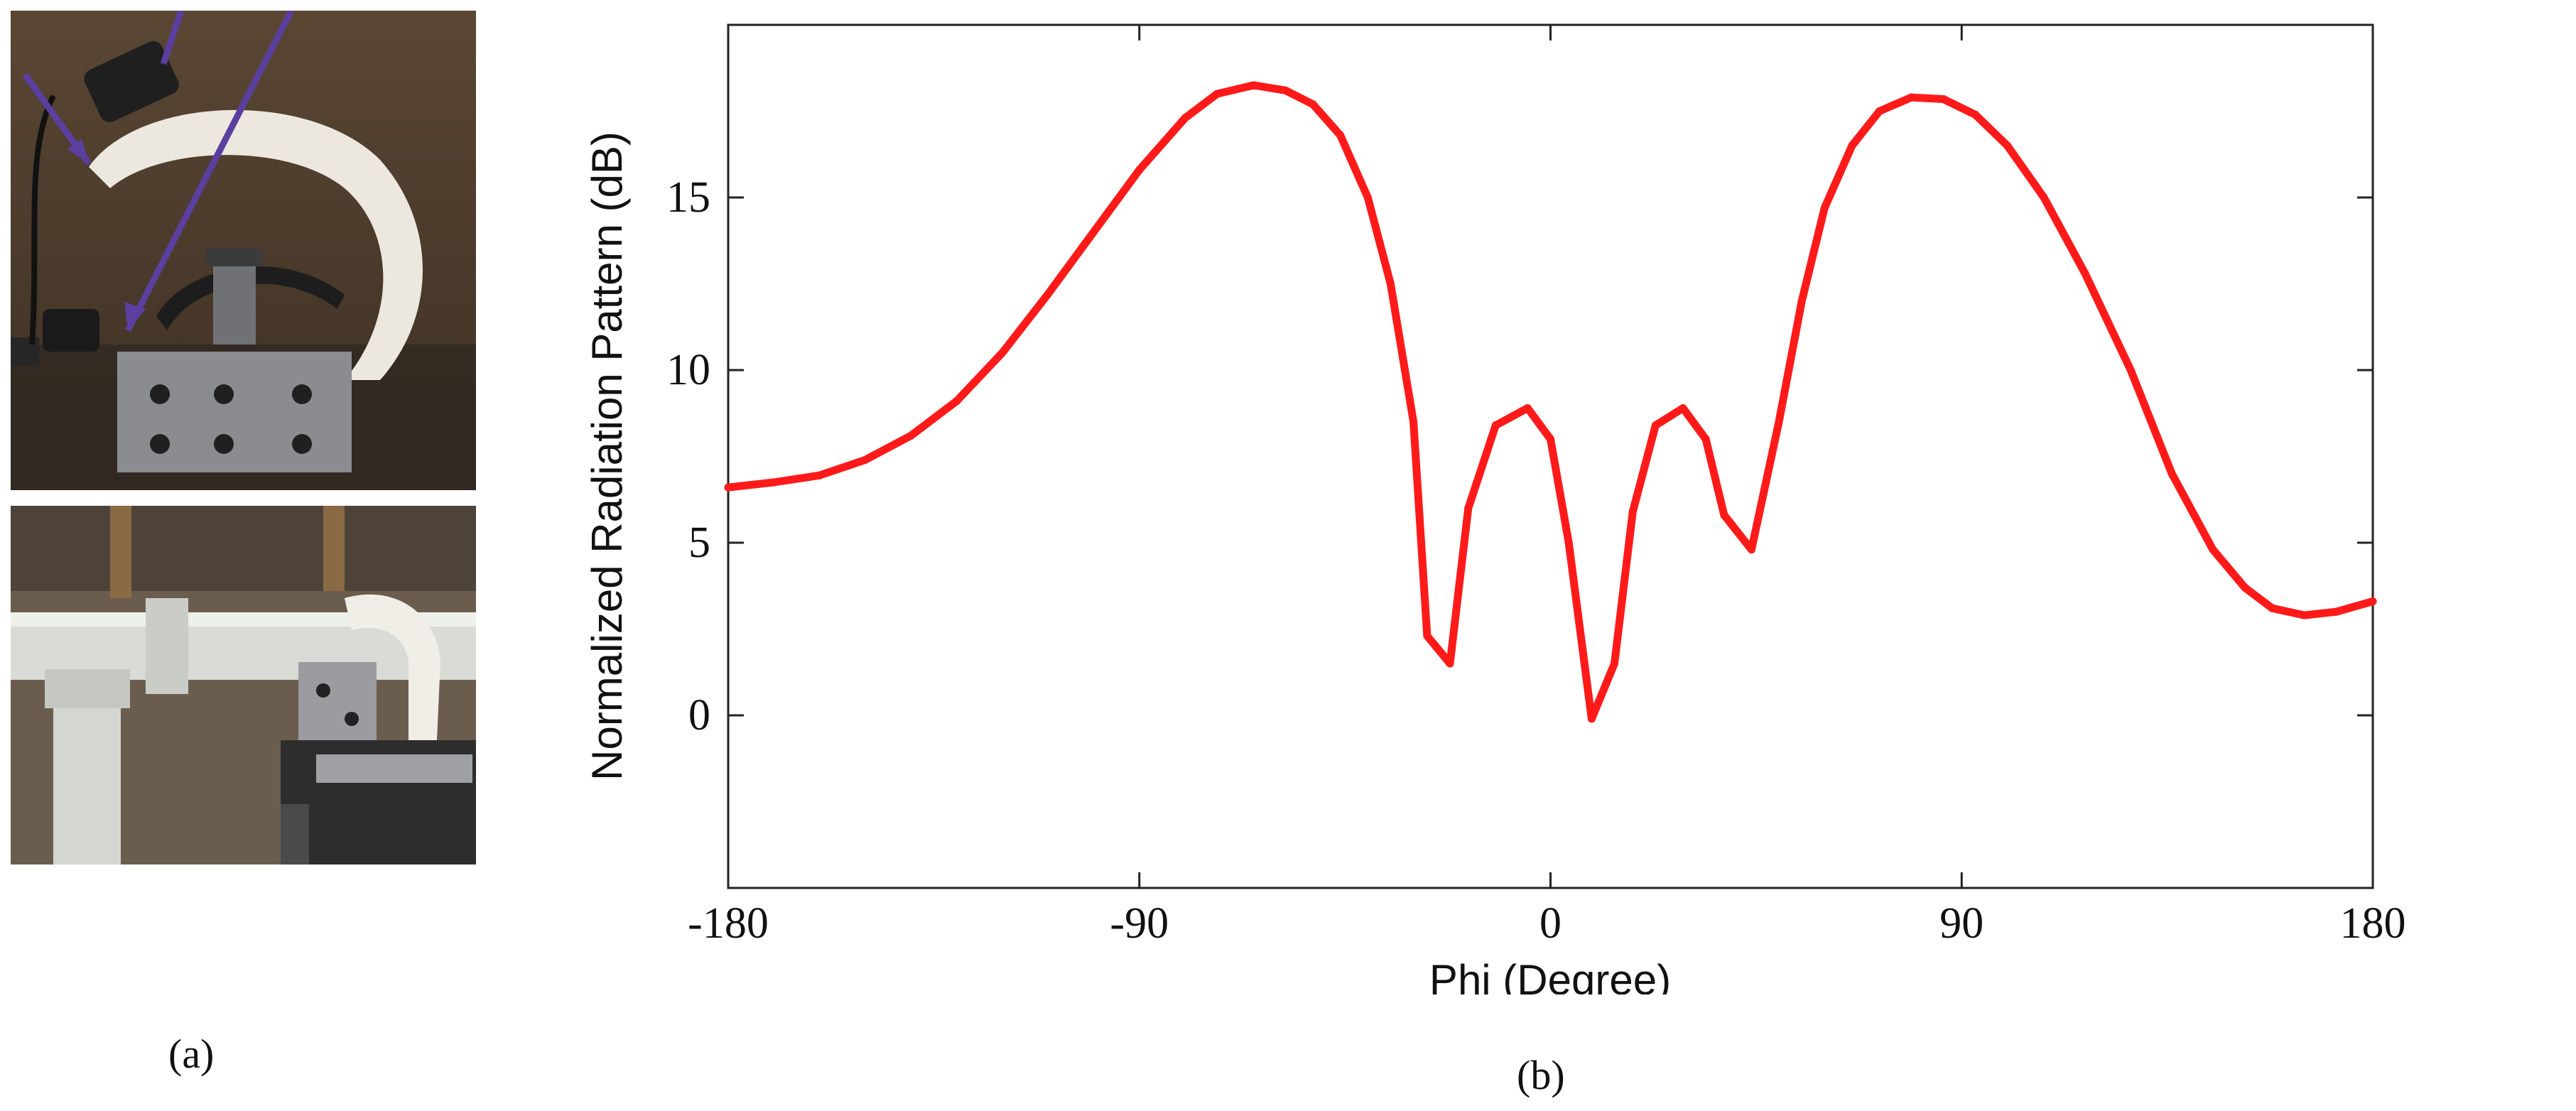  Describe the element at coordinates (688, 370) in the screenshot. I see `y-tick-label: 10` at that location.